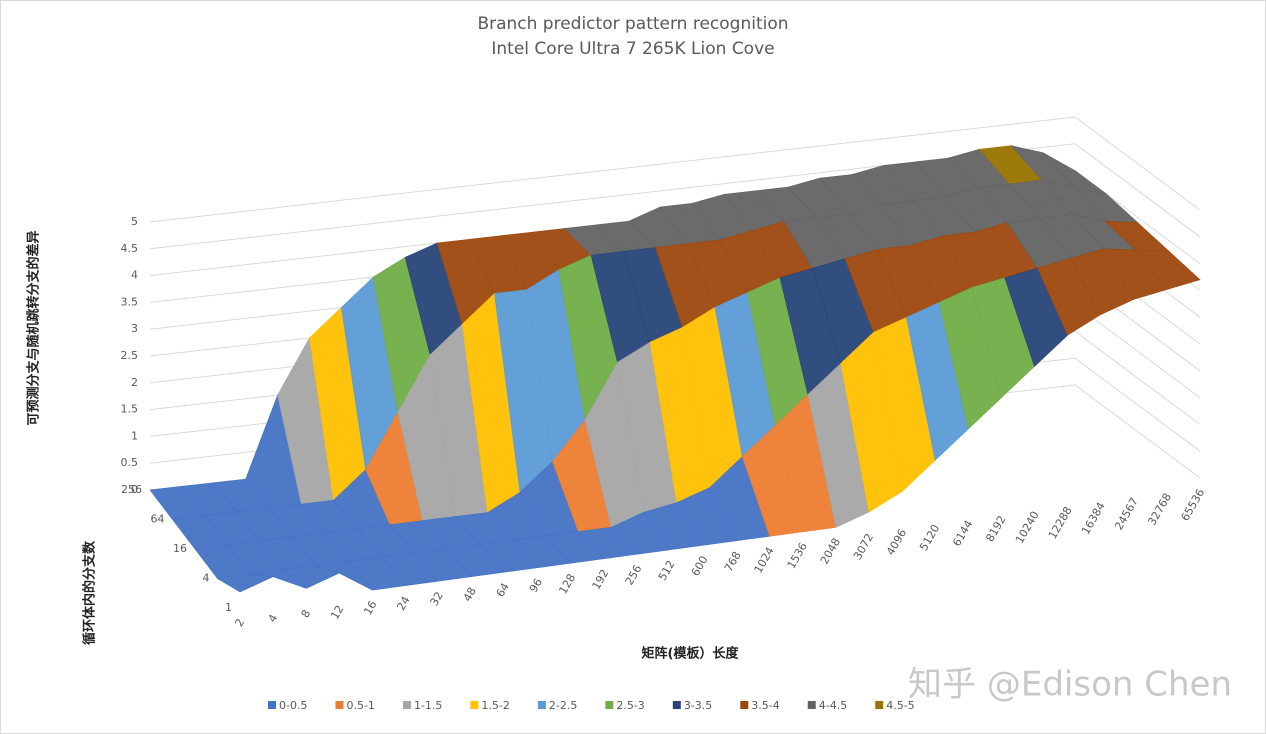 The height and width of the screenshot is (734, 1266). Describe the element at coordinates (337, 612) in the screenshot. I see `x-tick-label: 12` at that location.